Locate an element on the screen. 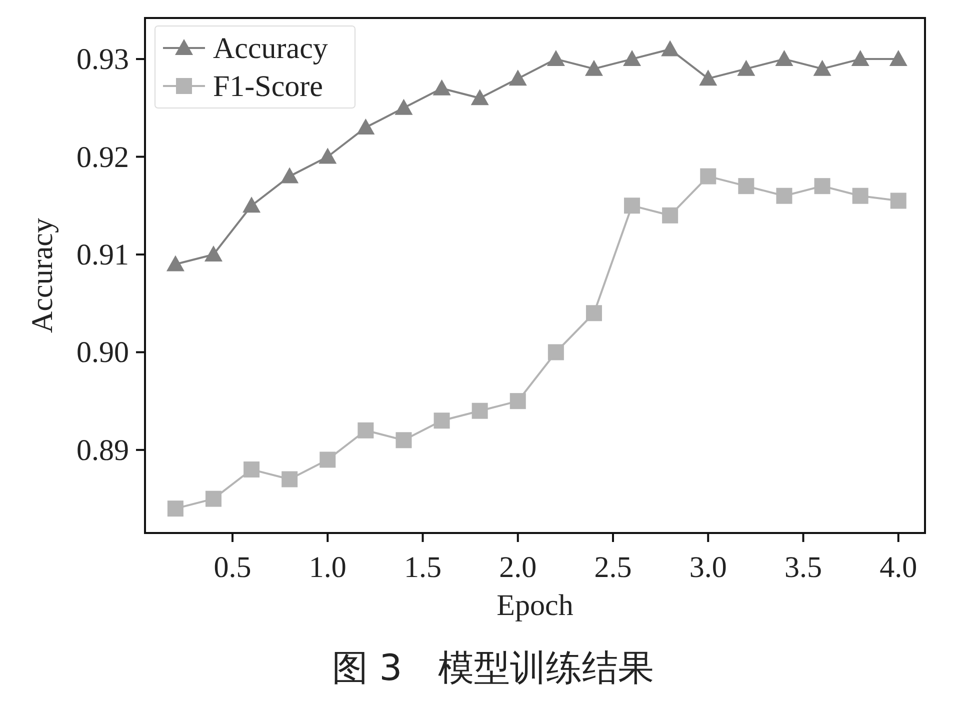 The width and height of the screenshot is (966, 705). y-tick-label: 0.93 is located at coordinates (102, 59).